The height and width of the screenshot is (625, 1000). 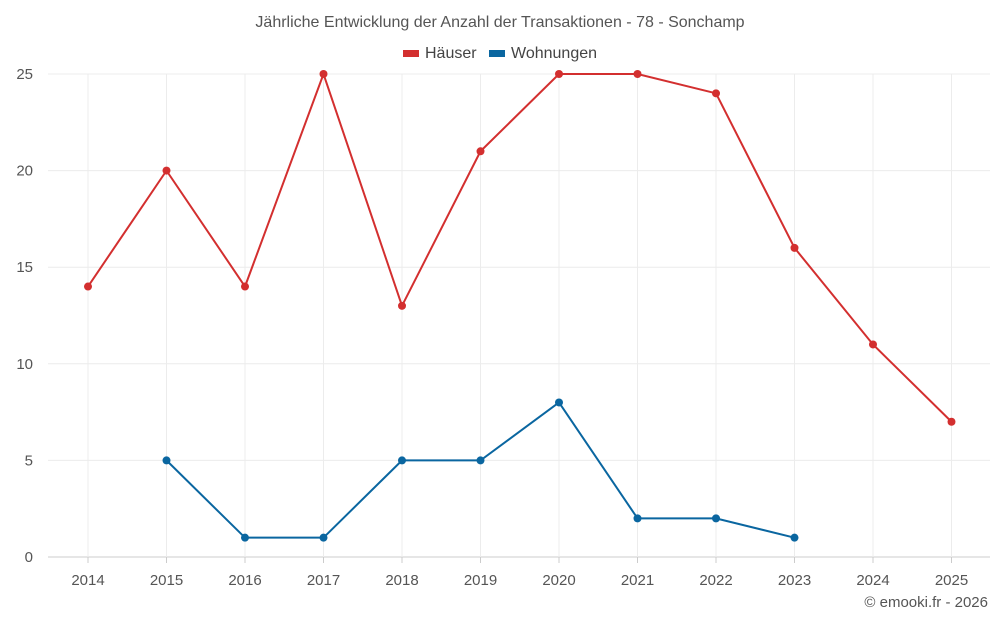 I want to click on x-tick-label: 2025, so click(x=951, y=580).